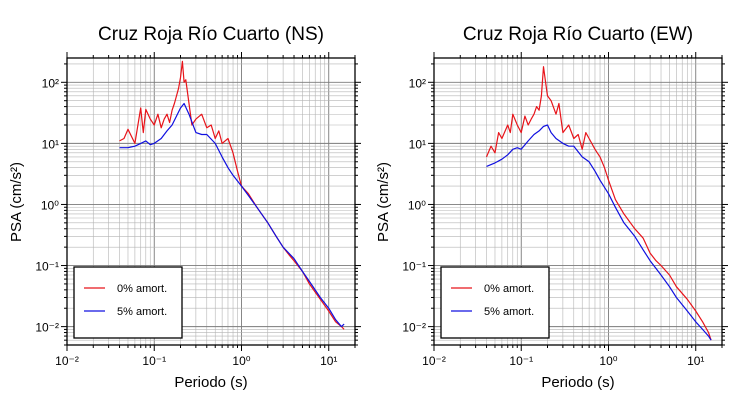 This screenshot has height=400, width=730. I want to click on chart-title: Cruz Roja Río Cuarto (NS), so click(211, 34).